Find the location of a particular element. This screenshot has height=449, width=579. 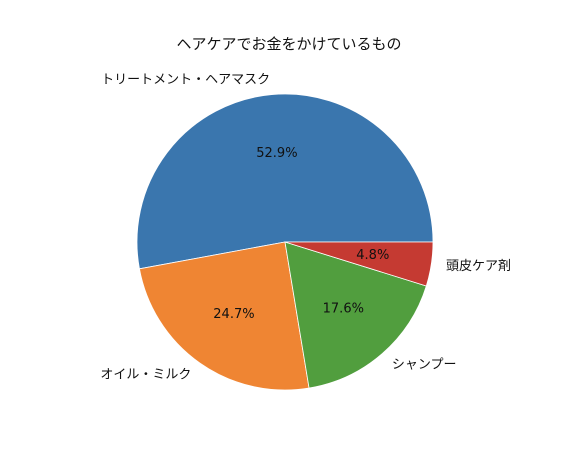

slice-percent-label: 4.8% is located at coordinates (372, 255).